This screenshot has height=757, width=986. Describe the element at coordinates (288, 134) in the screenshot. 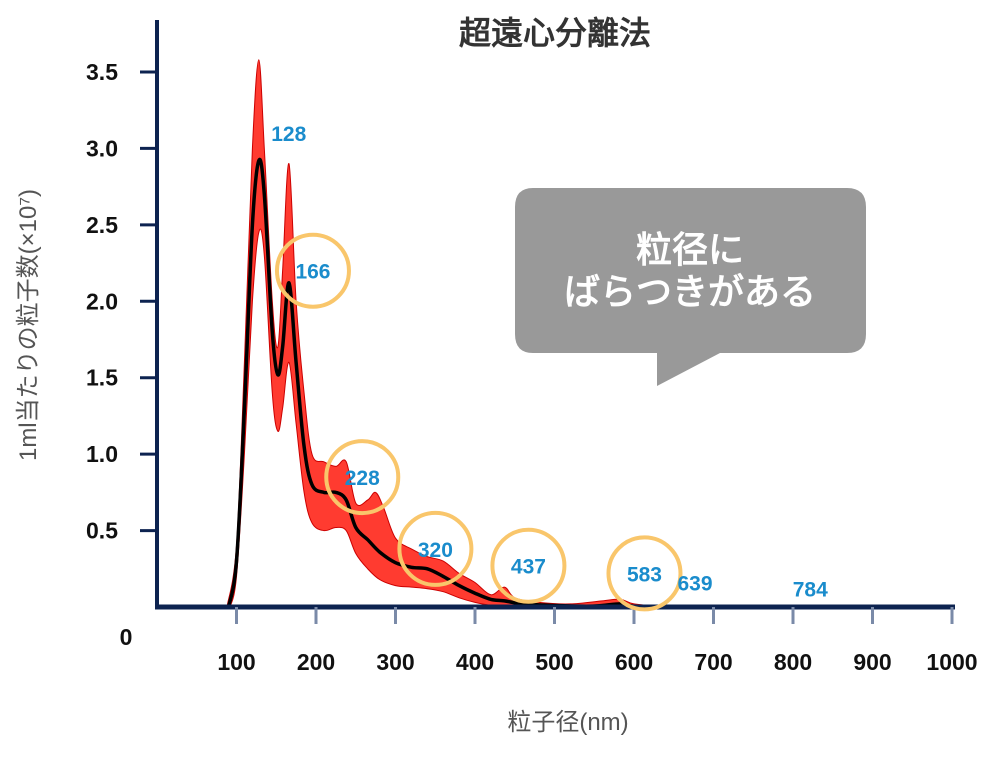

I see `peak-label: 128` at that location.